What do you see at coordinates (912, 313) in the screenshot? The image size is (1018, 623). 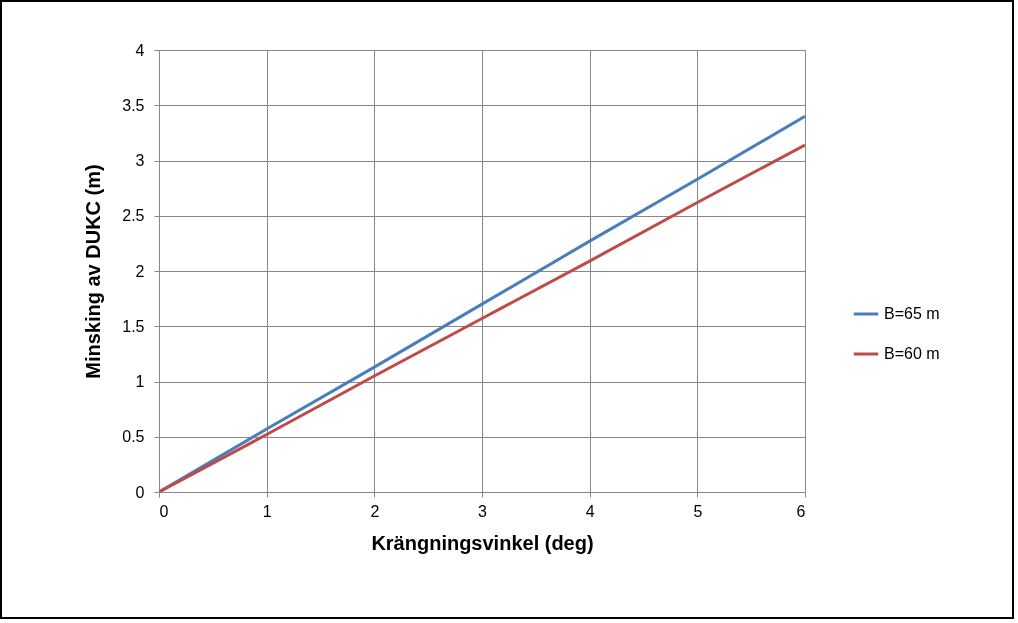 I see `legend-label: B=65 m` at bounding box center [912, 313].